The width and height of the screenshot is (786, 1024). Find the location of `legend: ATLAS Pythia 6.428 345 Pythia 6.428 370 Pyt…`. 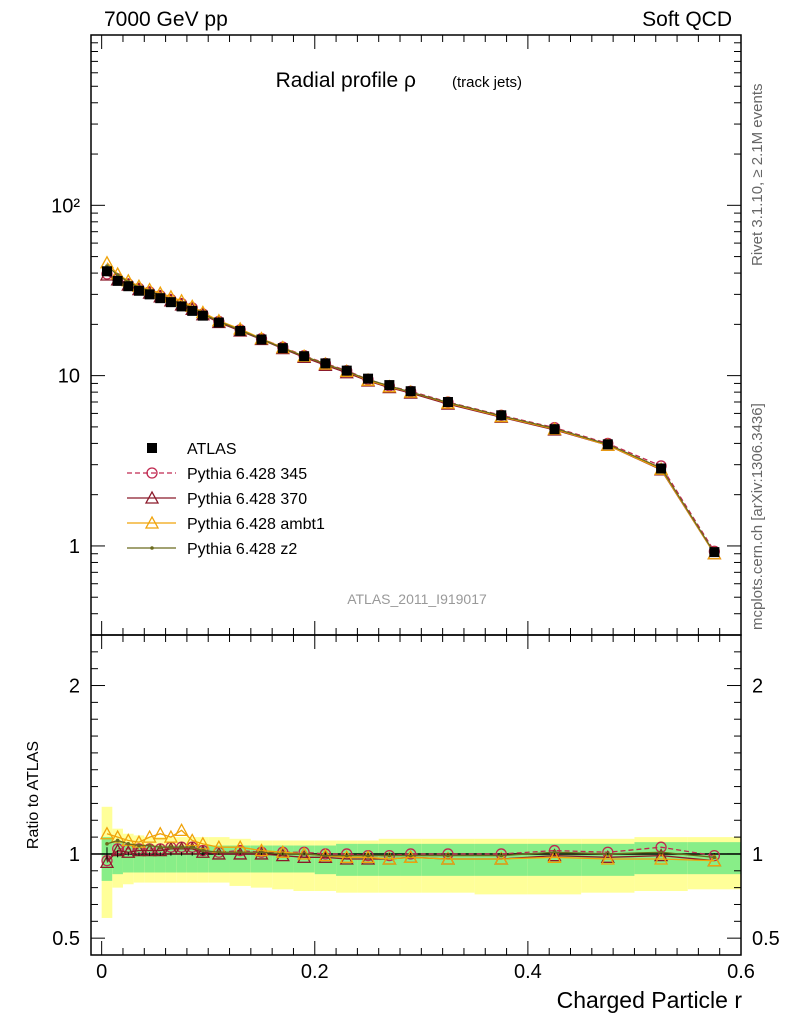

legend: ATLAS Pythia 6.428 345 Pythia 6.428 370 Pyt… is located at coordinates (226, 499).